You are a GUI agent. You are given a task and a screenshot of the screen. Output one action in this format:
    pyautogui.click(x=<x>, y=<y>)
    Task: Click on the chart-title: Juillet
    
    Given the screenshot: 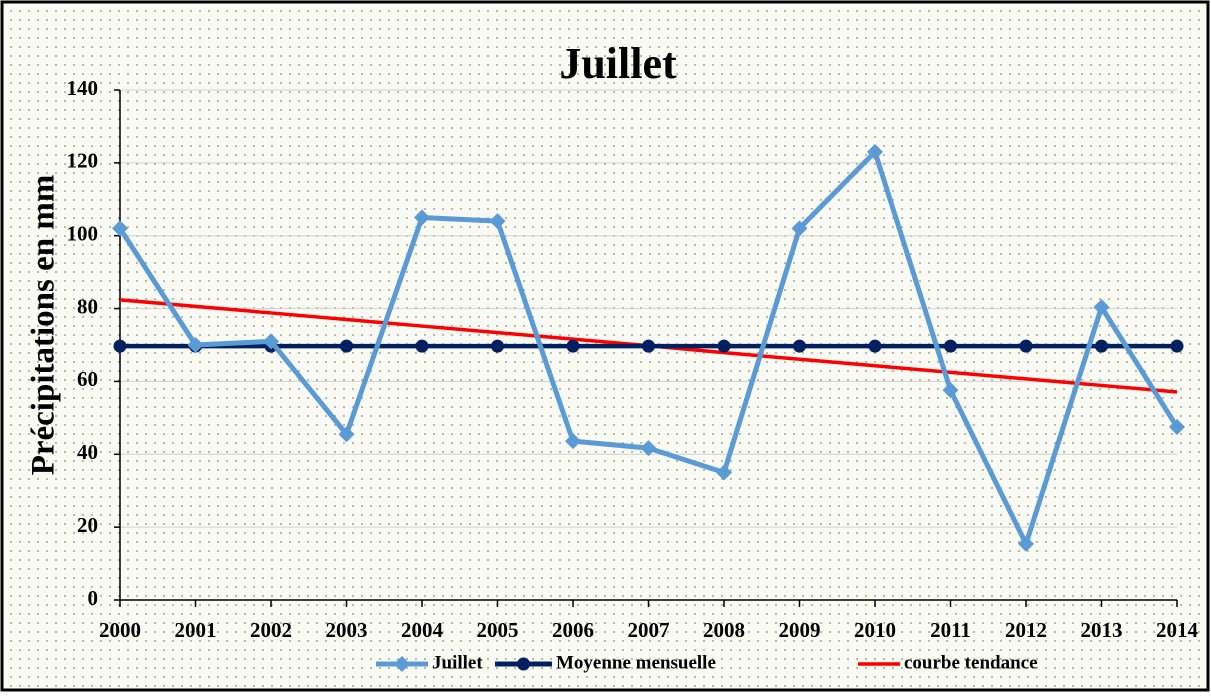 What is the action you would take?
    pyautogui.click(x=618, y=63)
    